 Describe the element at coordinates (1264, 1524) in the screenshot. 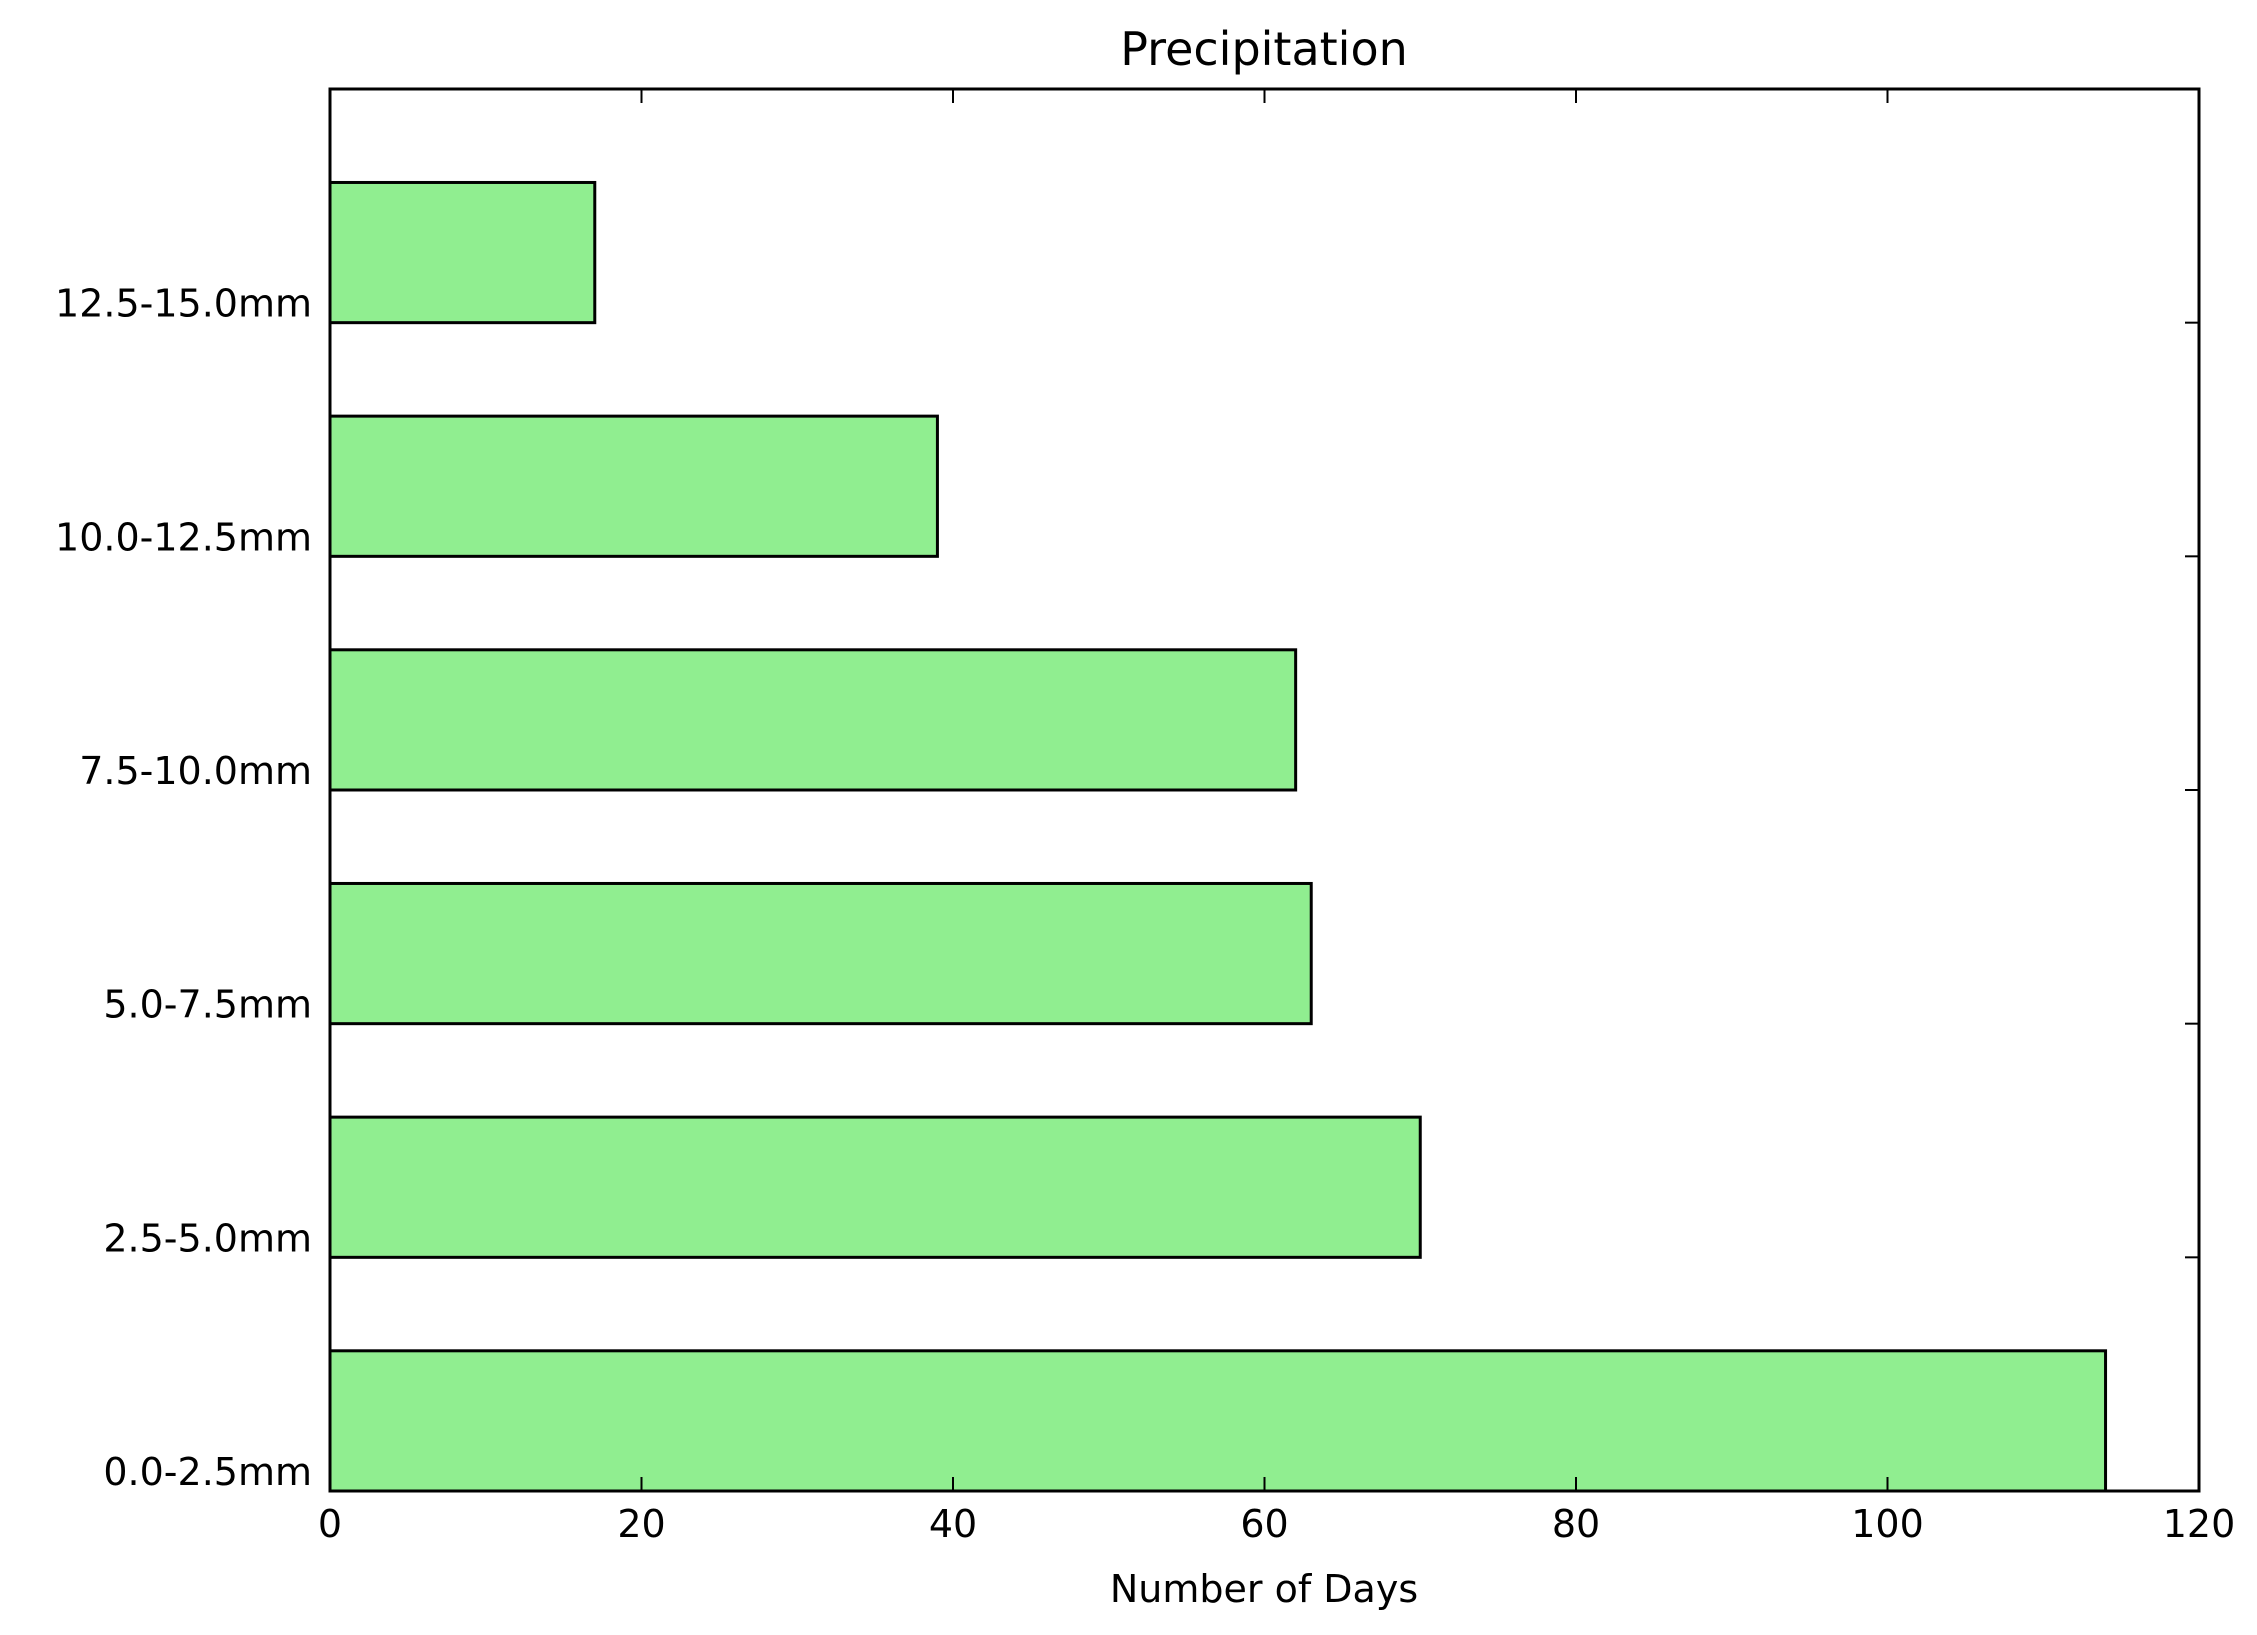

I see `x-tick-label: 60` at that location.